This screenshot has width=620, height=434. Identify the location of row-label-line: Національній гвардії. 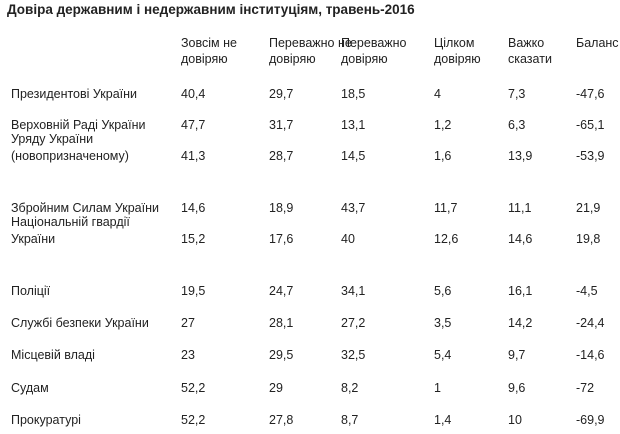
(70, 222).